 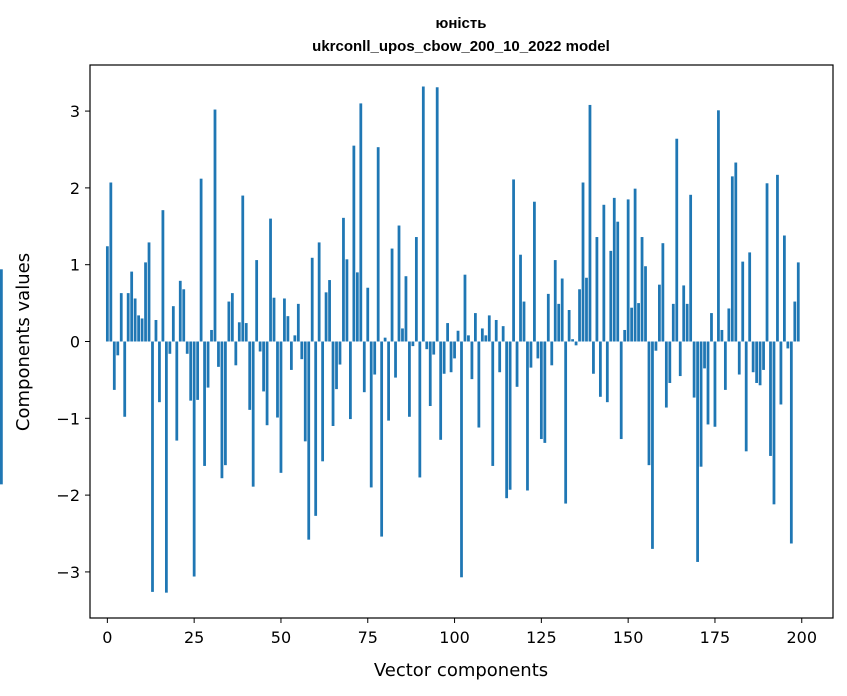 What do you see at coordinates (628, 637) in the screenshot?
I see `x-tick-label: 150` at bounding box center [628, 637].